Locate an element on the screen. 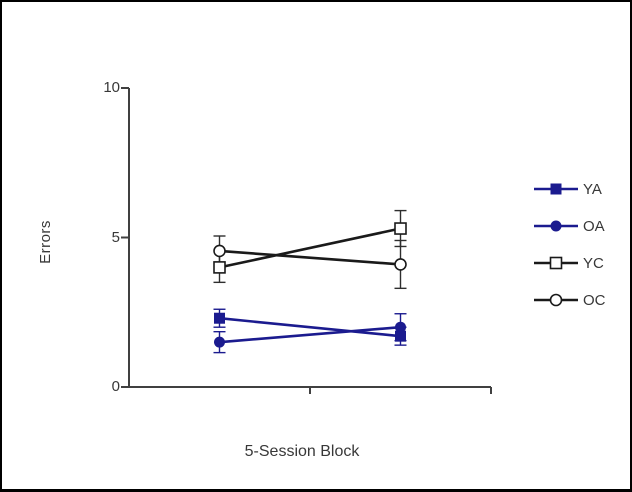 The image size is (632, 492). legend-item-ya: YA is located at coordinates (569, 189).